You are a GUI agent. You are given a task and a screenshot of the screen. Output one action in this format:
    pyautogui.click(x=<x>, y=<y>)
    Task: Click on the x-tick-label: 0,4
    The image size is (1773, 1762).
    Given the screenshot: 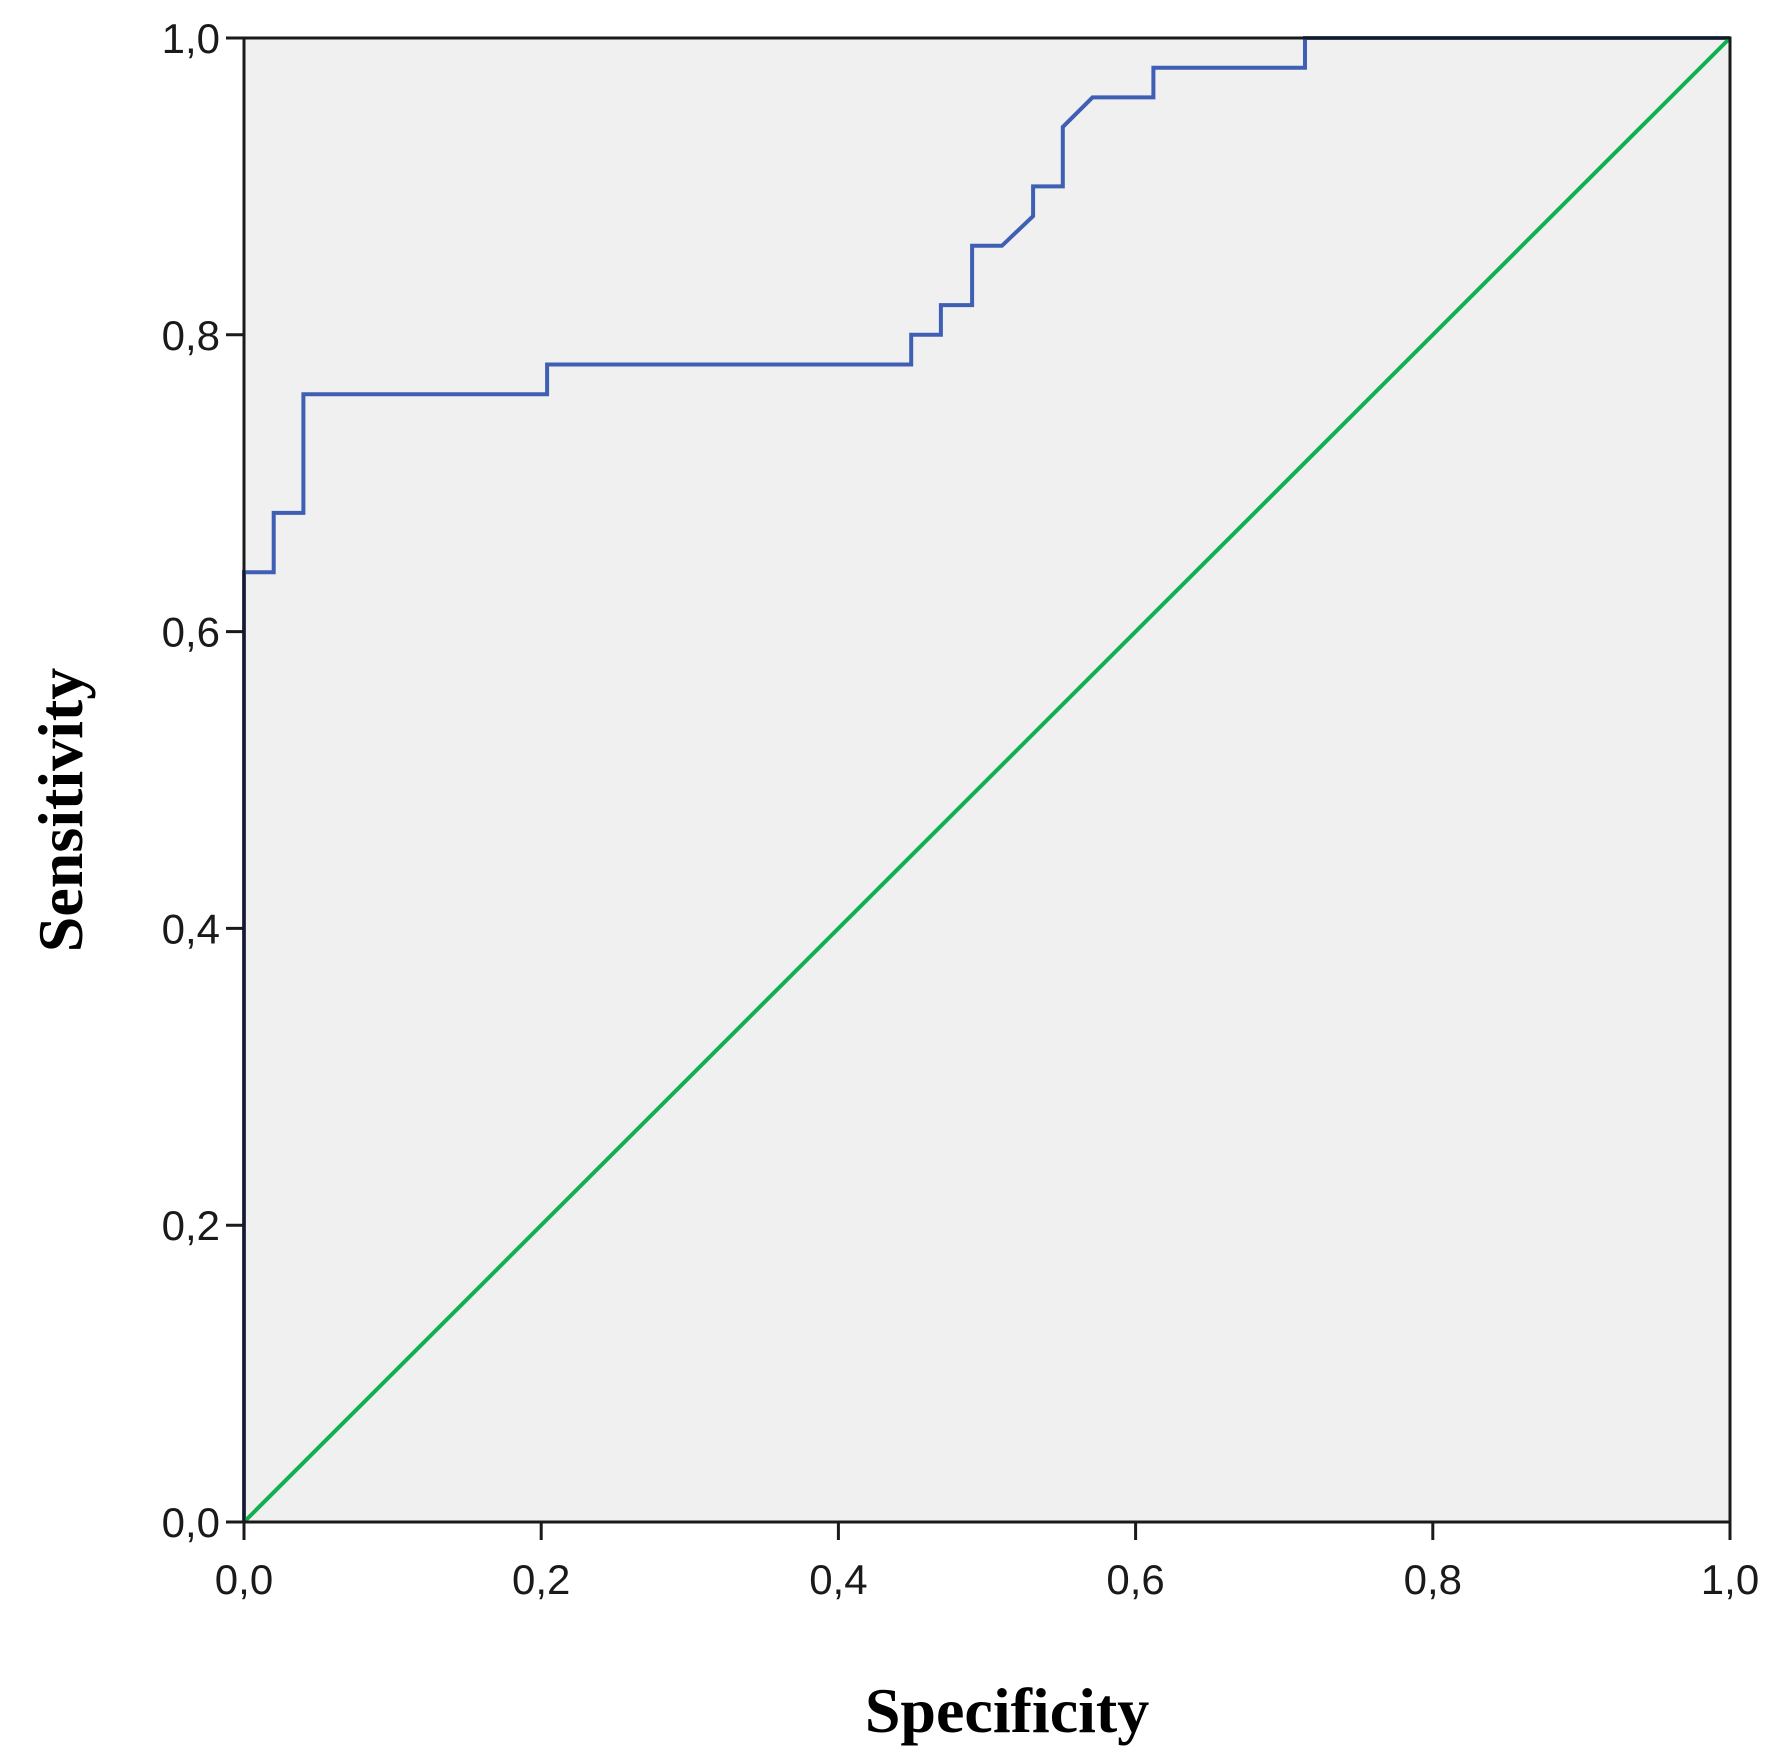 What is the action you would take?
    pyautogui.click(x=838, y=1579)
    